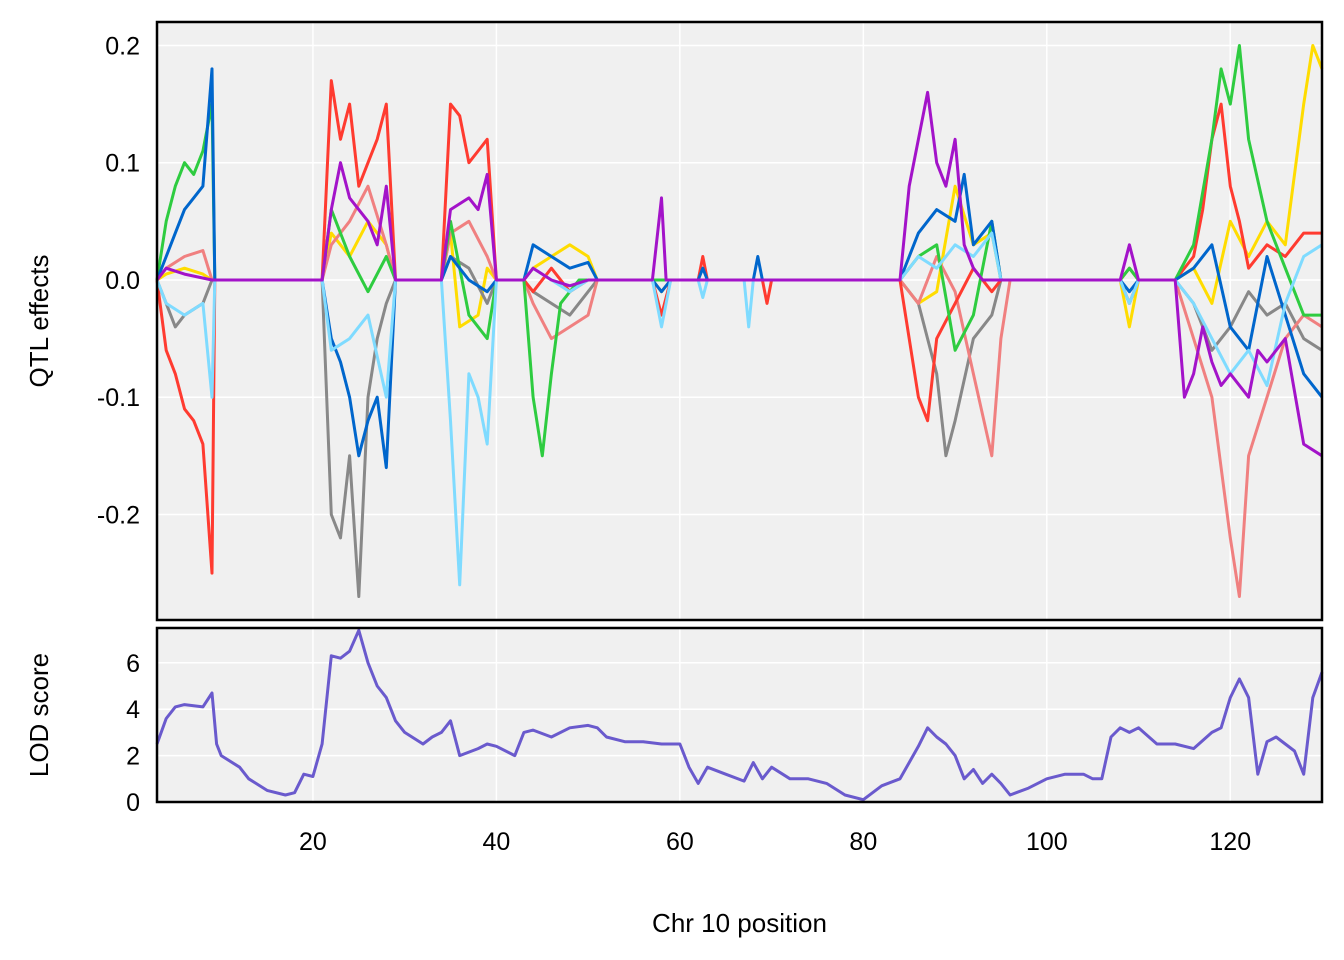  I want to click on bot-y-tick-label-1: 2, so click(133, 757).